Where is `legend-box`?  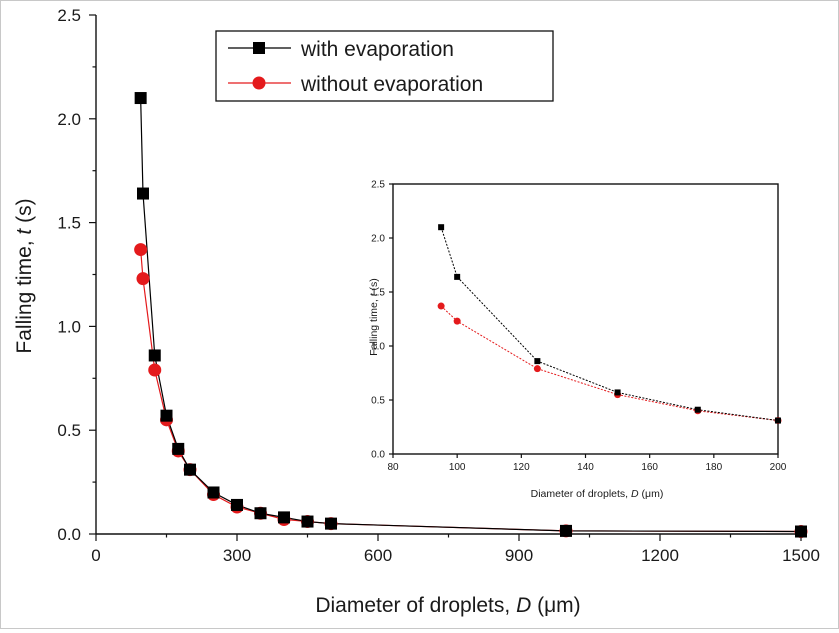
legend-box is located at coordinates (384, 66).